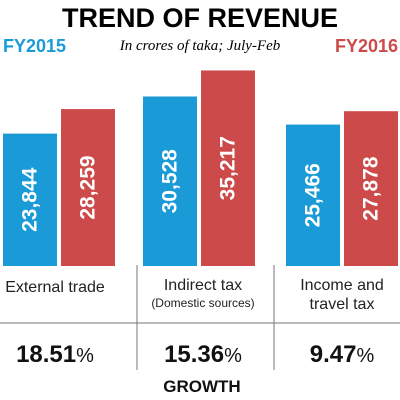  I want to click on growth-label: GROWTH, so click(201, 386).